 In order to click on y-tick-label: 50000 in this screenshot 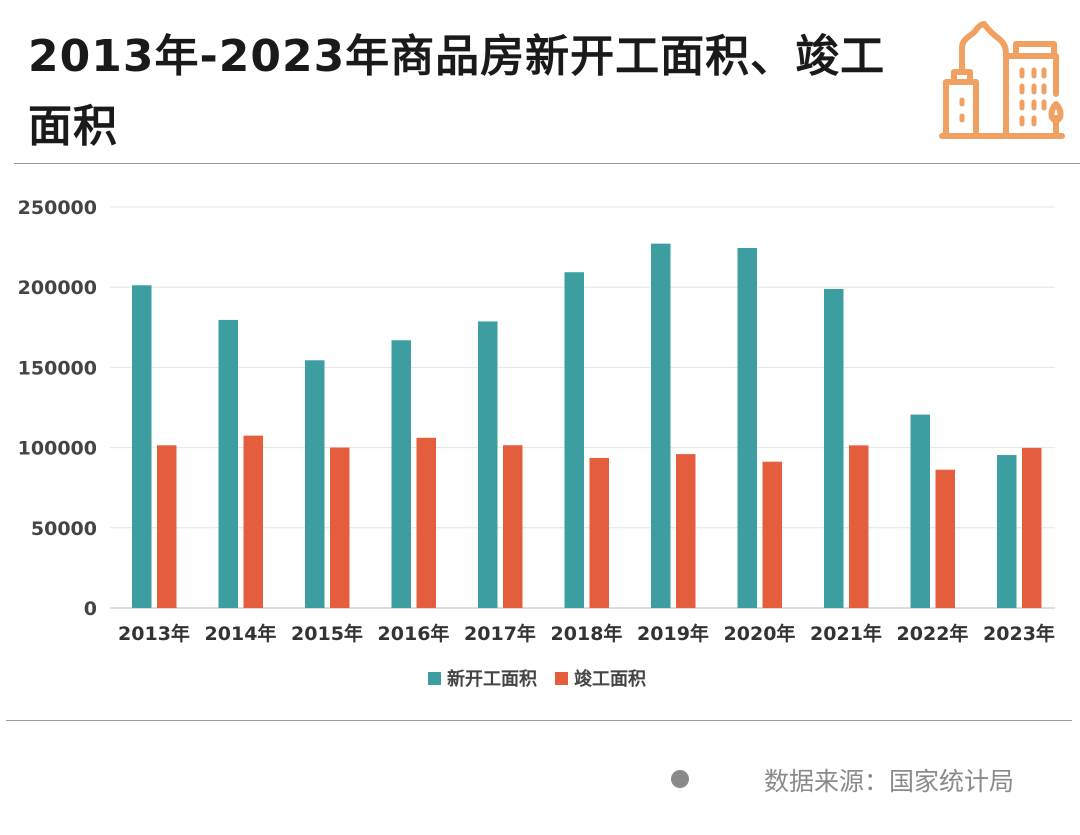, I will do `click(64, 529)`.